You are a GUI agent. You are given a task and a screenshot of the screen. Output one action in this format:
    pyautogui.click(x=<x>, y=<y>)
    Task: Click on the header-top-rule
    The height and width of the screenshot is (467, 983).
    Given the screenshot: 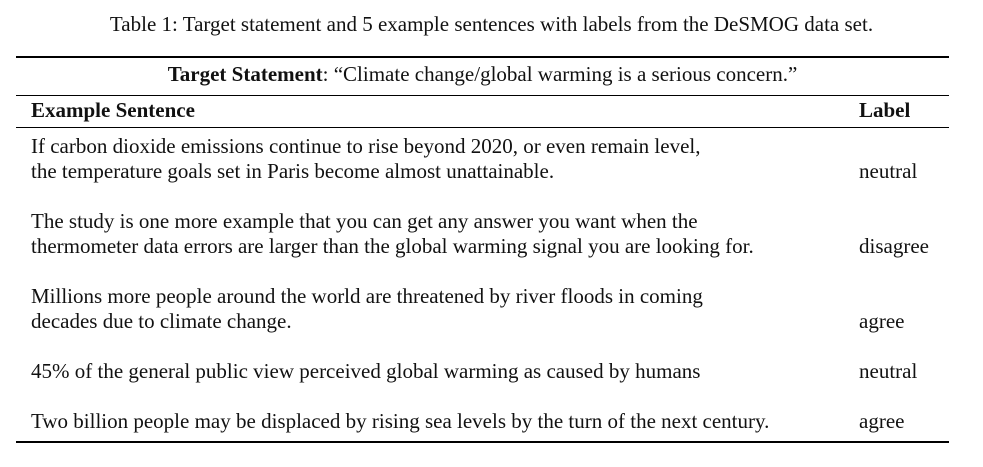 What is the action you would take?
    pyautogui.click(x=482, y=95)
    